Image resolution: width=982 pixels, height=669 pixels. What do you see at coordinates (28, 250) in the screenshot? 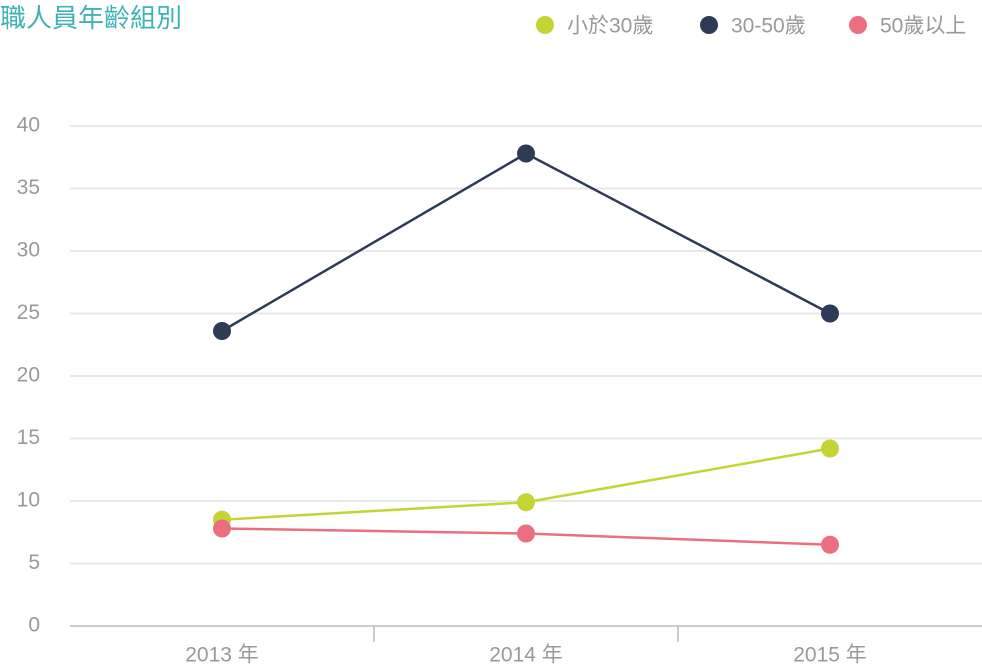
I see `y-tick-label: 30` at bounding box center [28, 250].